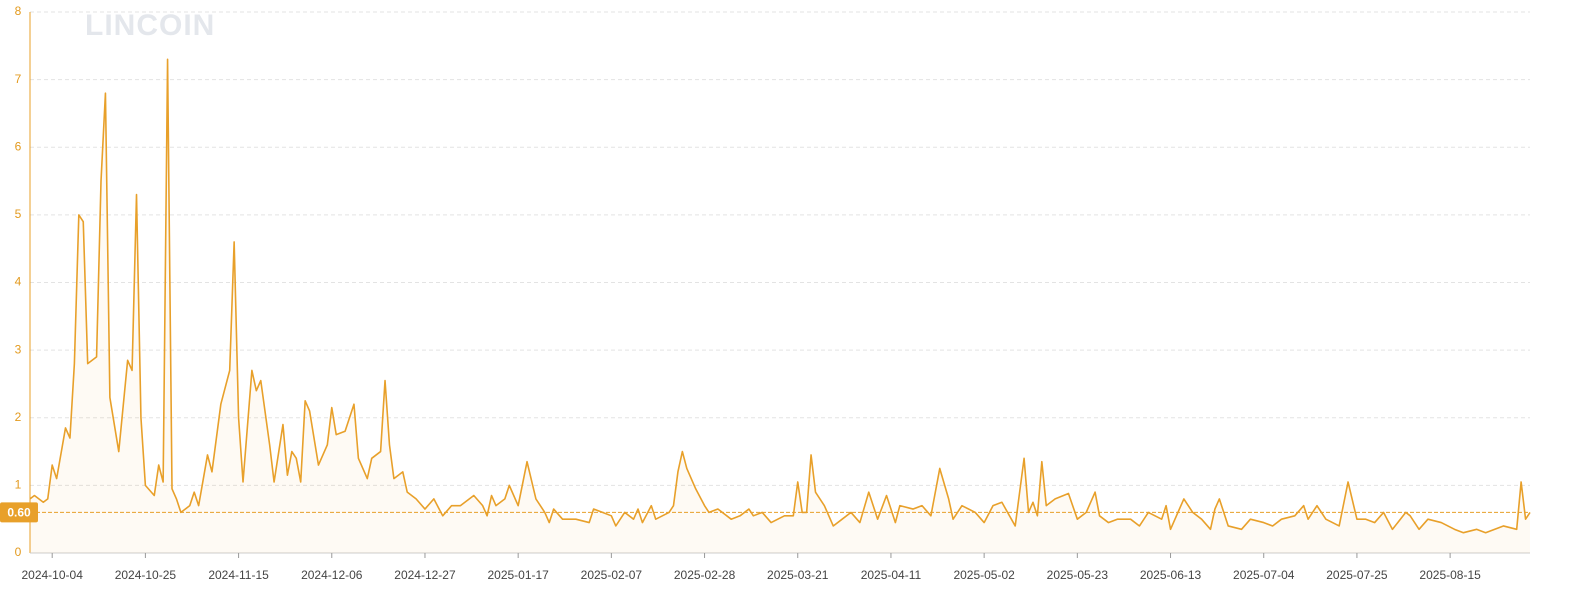 The width and height of the screenshot is (1573, 594). Describe the element at coordinates (518, 575) in the screenshot. I see `x-tick-label: 2025-01-17` at that location.